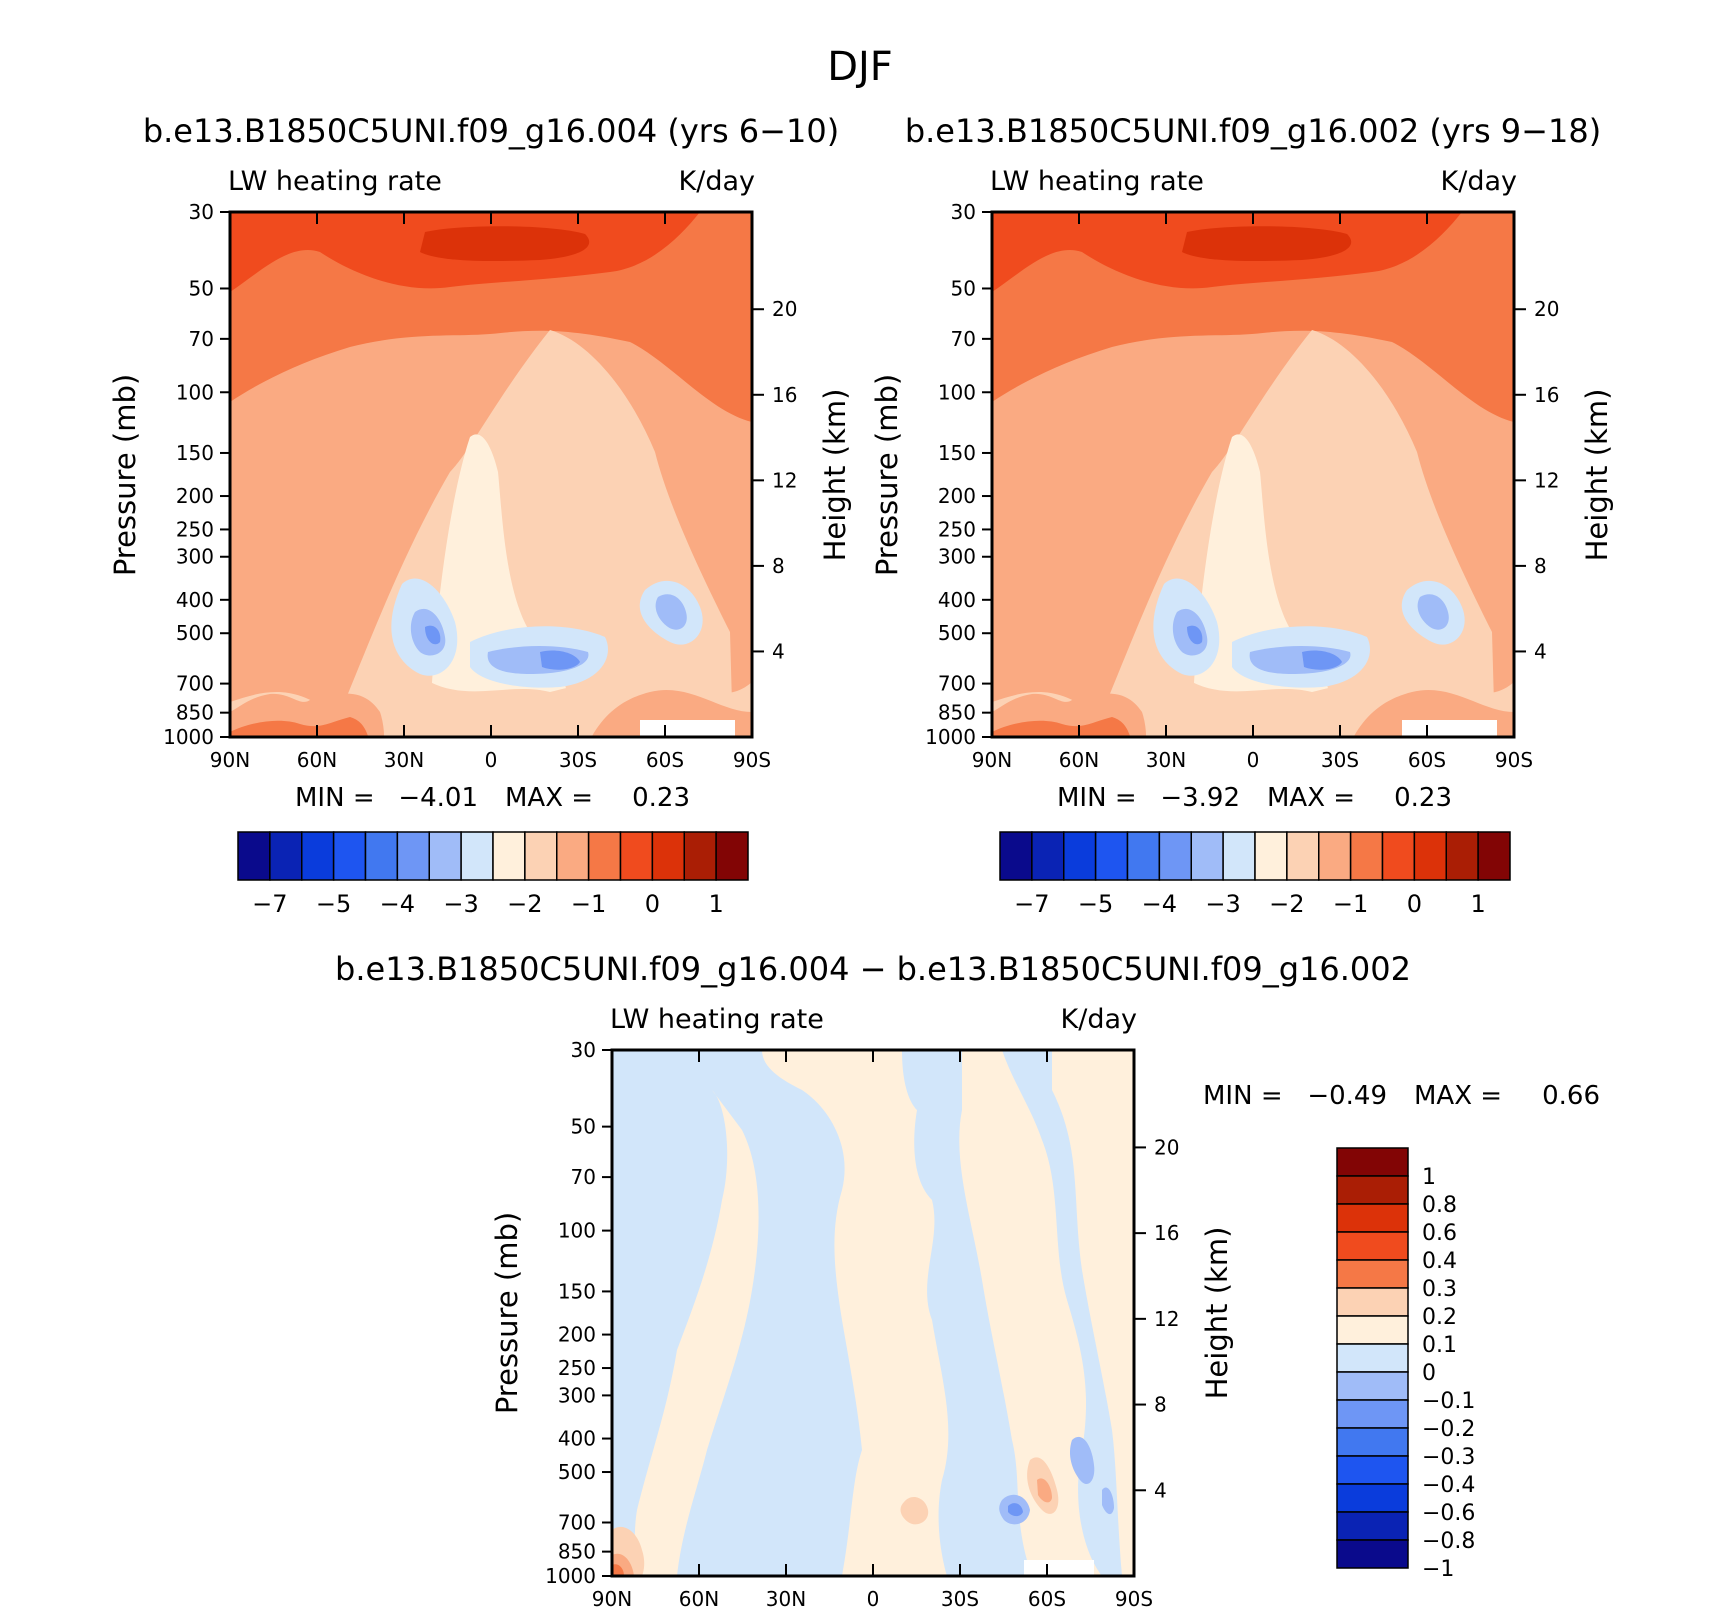 Image resolution: width=1710 pixels, height=1611 pixels. I want to click on panel-1-colorbar: −7 −5 −4 −3 −2 −1 0 1, so click(493, 874).